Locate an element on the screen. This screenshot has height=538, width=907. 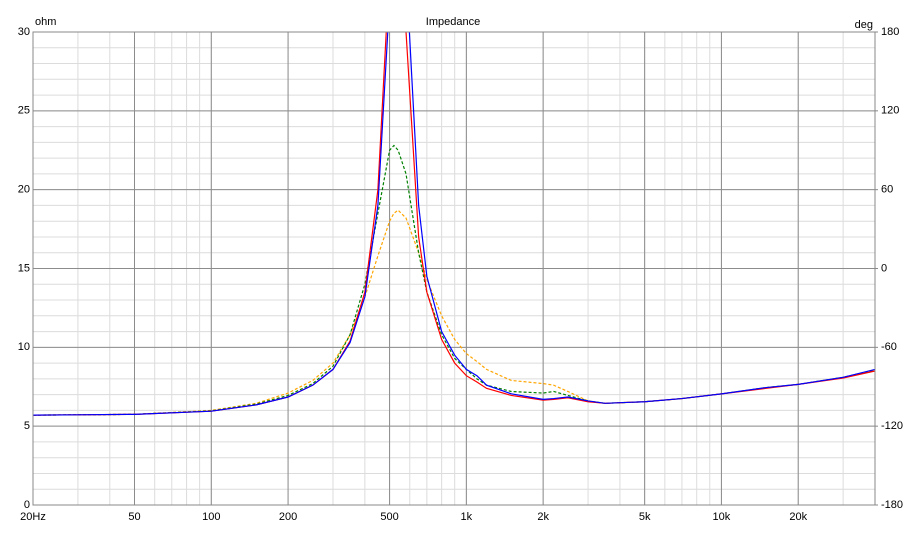
y2-tick-label: -120 is located at coordinates (892, 426).